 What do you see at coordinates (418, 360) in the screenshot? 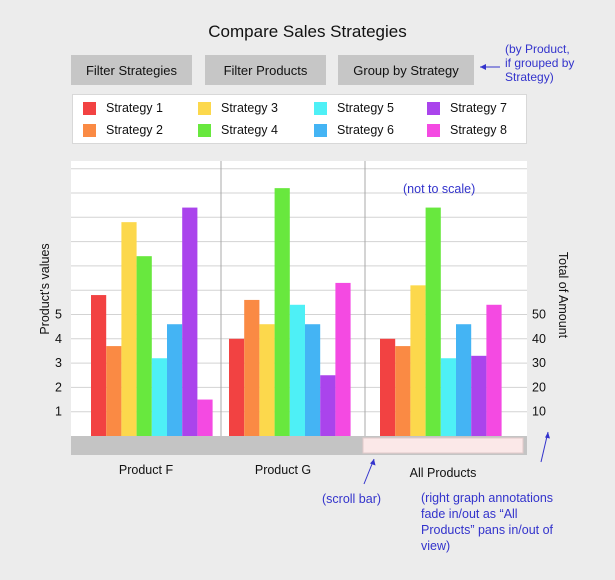
I see `bar-3-all-products` at bounding box center [418, 360].